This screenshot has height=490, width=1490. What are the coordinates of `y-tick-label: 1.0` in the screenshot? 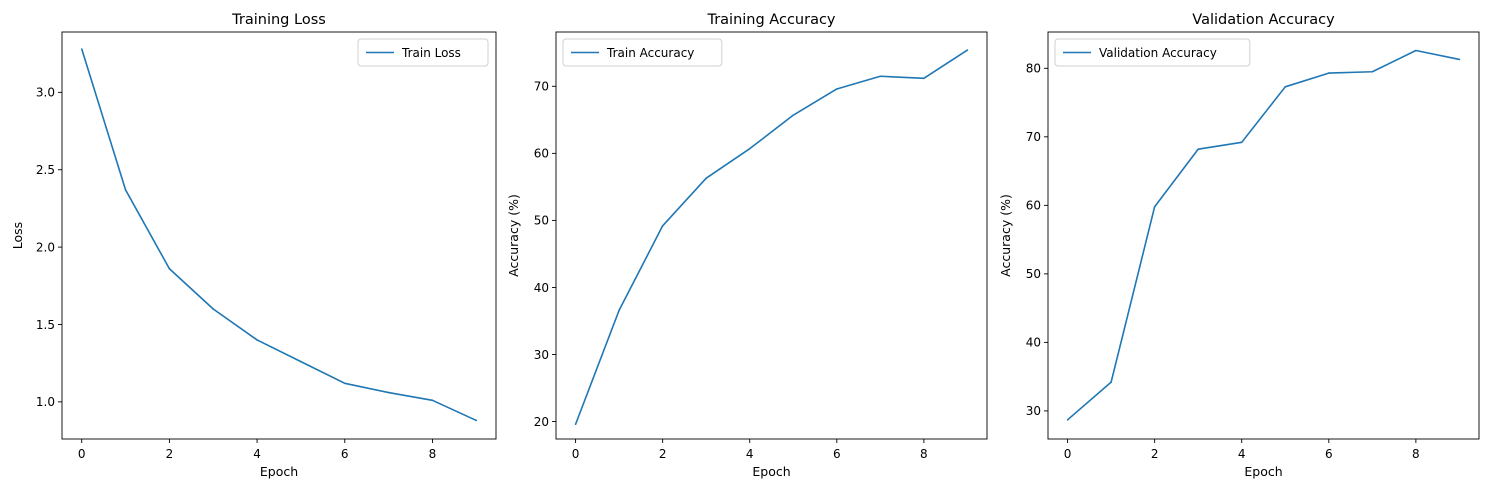 It's located at (45, 402).